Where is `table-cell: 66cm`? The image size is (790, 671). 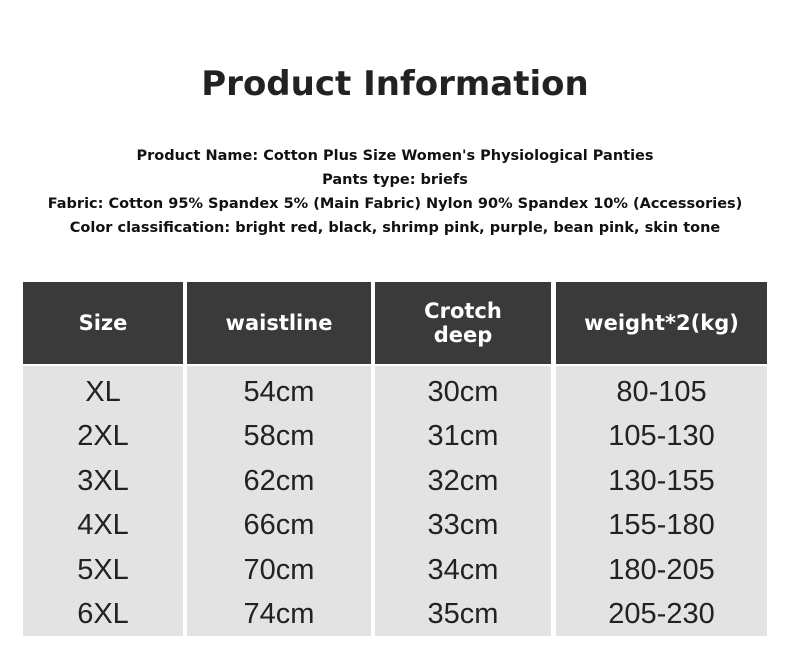
table-cell: 66cm is located at coordinates (279, 525).